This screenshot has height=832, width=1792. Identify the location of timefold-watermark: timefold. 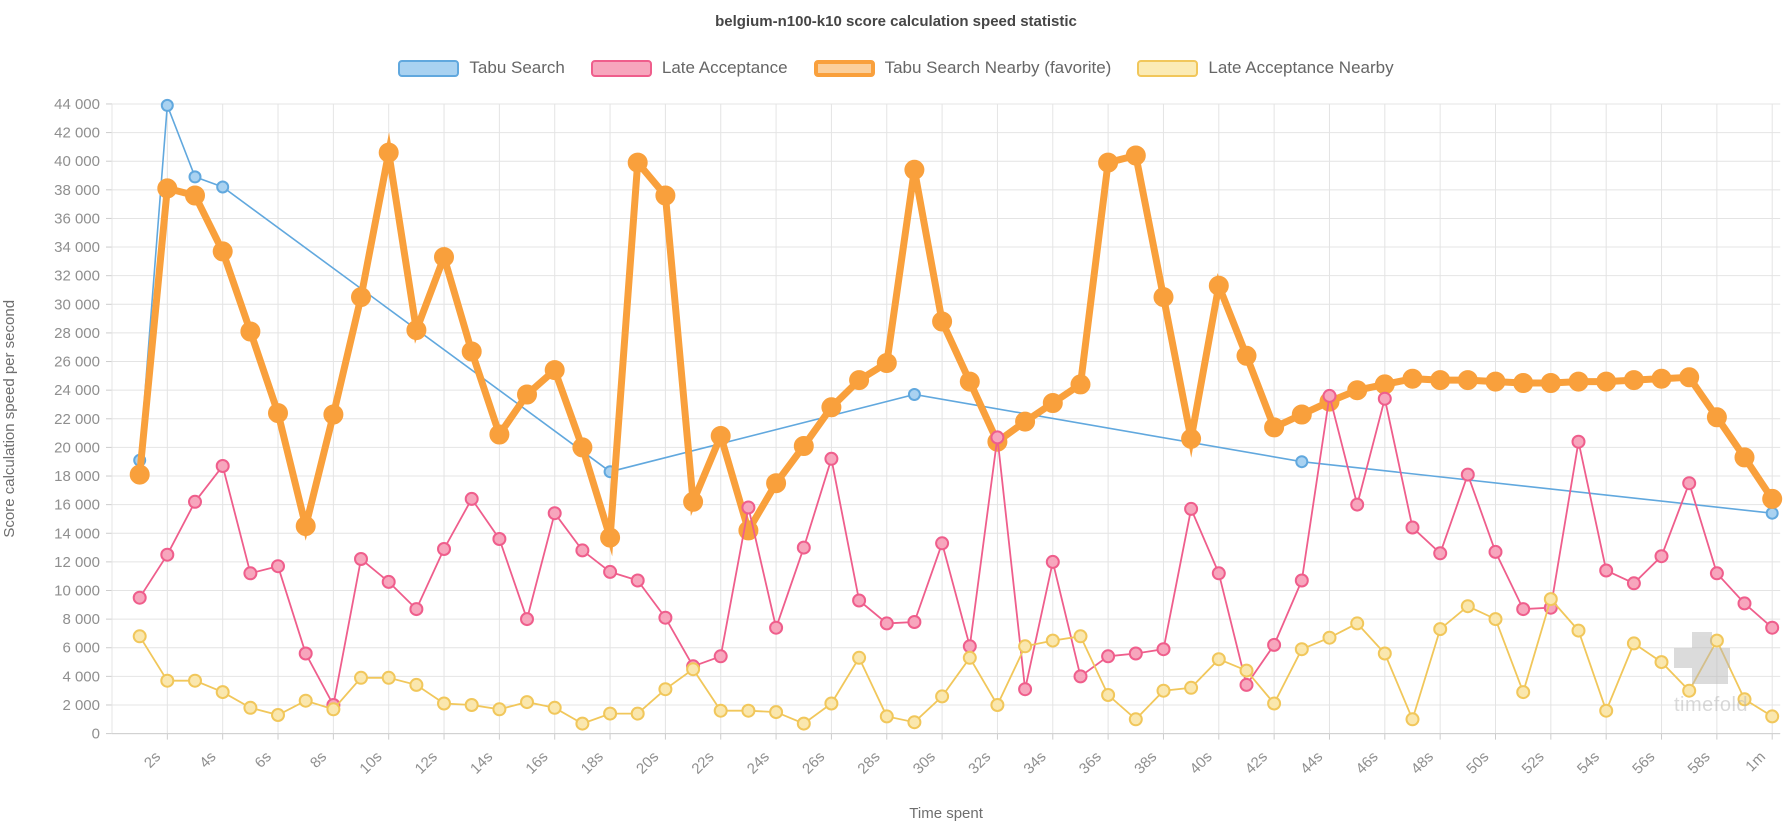
(1726, 677).